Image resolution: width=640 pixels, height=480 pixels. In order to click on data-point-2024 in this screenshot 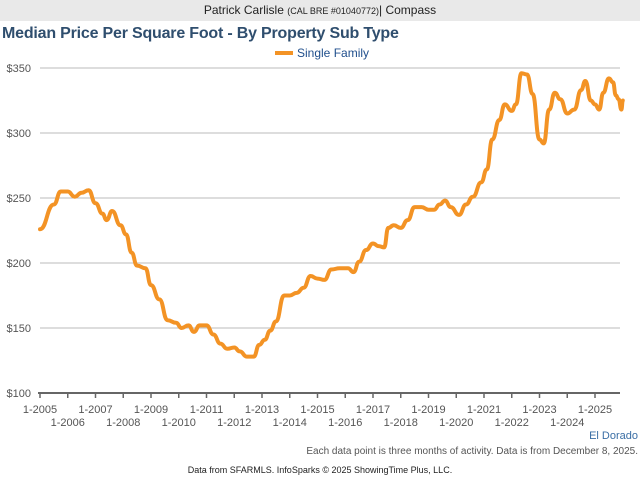, I will do `click(567, 113)`.